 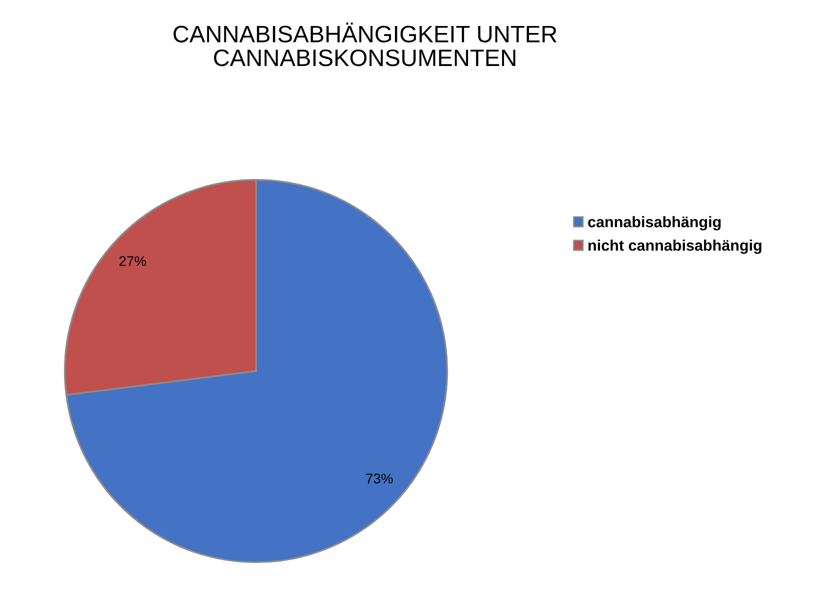 I want to click on chart-title: CANNABISABHÄNGIGKEIT UNTER CANNABISKONSUMENTEN, so click(x=365, y=44).